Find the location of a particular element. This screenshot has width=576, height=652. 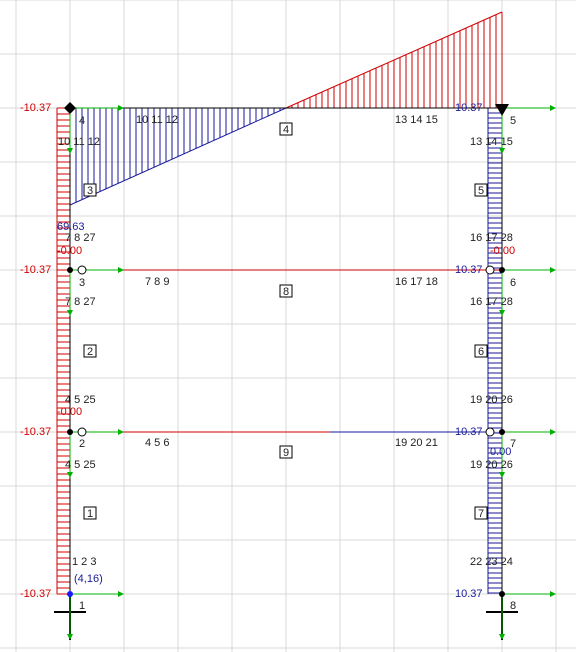

member-id: 1 is located at coordinates (90, 514).